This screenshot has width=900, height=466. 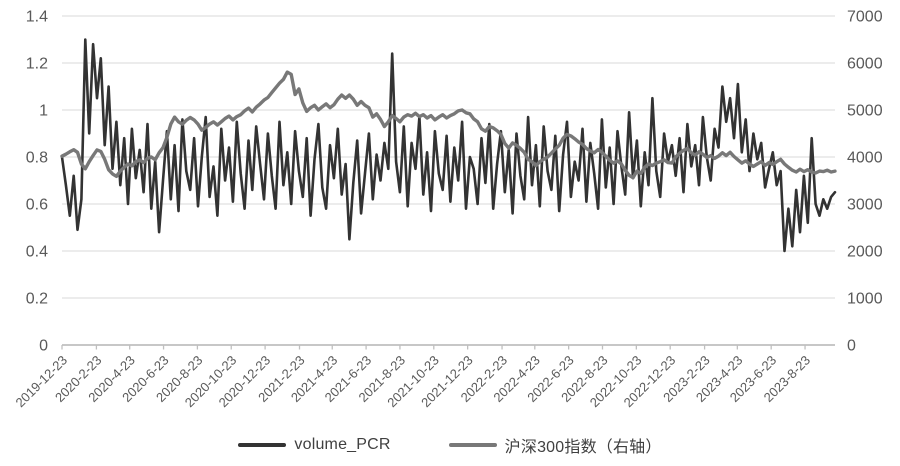 What do you see at coordinates (37, 158) in the screenshot?
I see `y-axis-left-tick-label: 0.8` at bounding box center [37, 158].